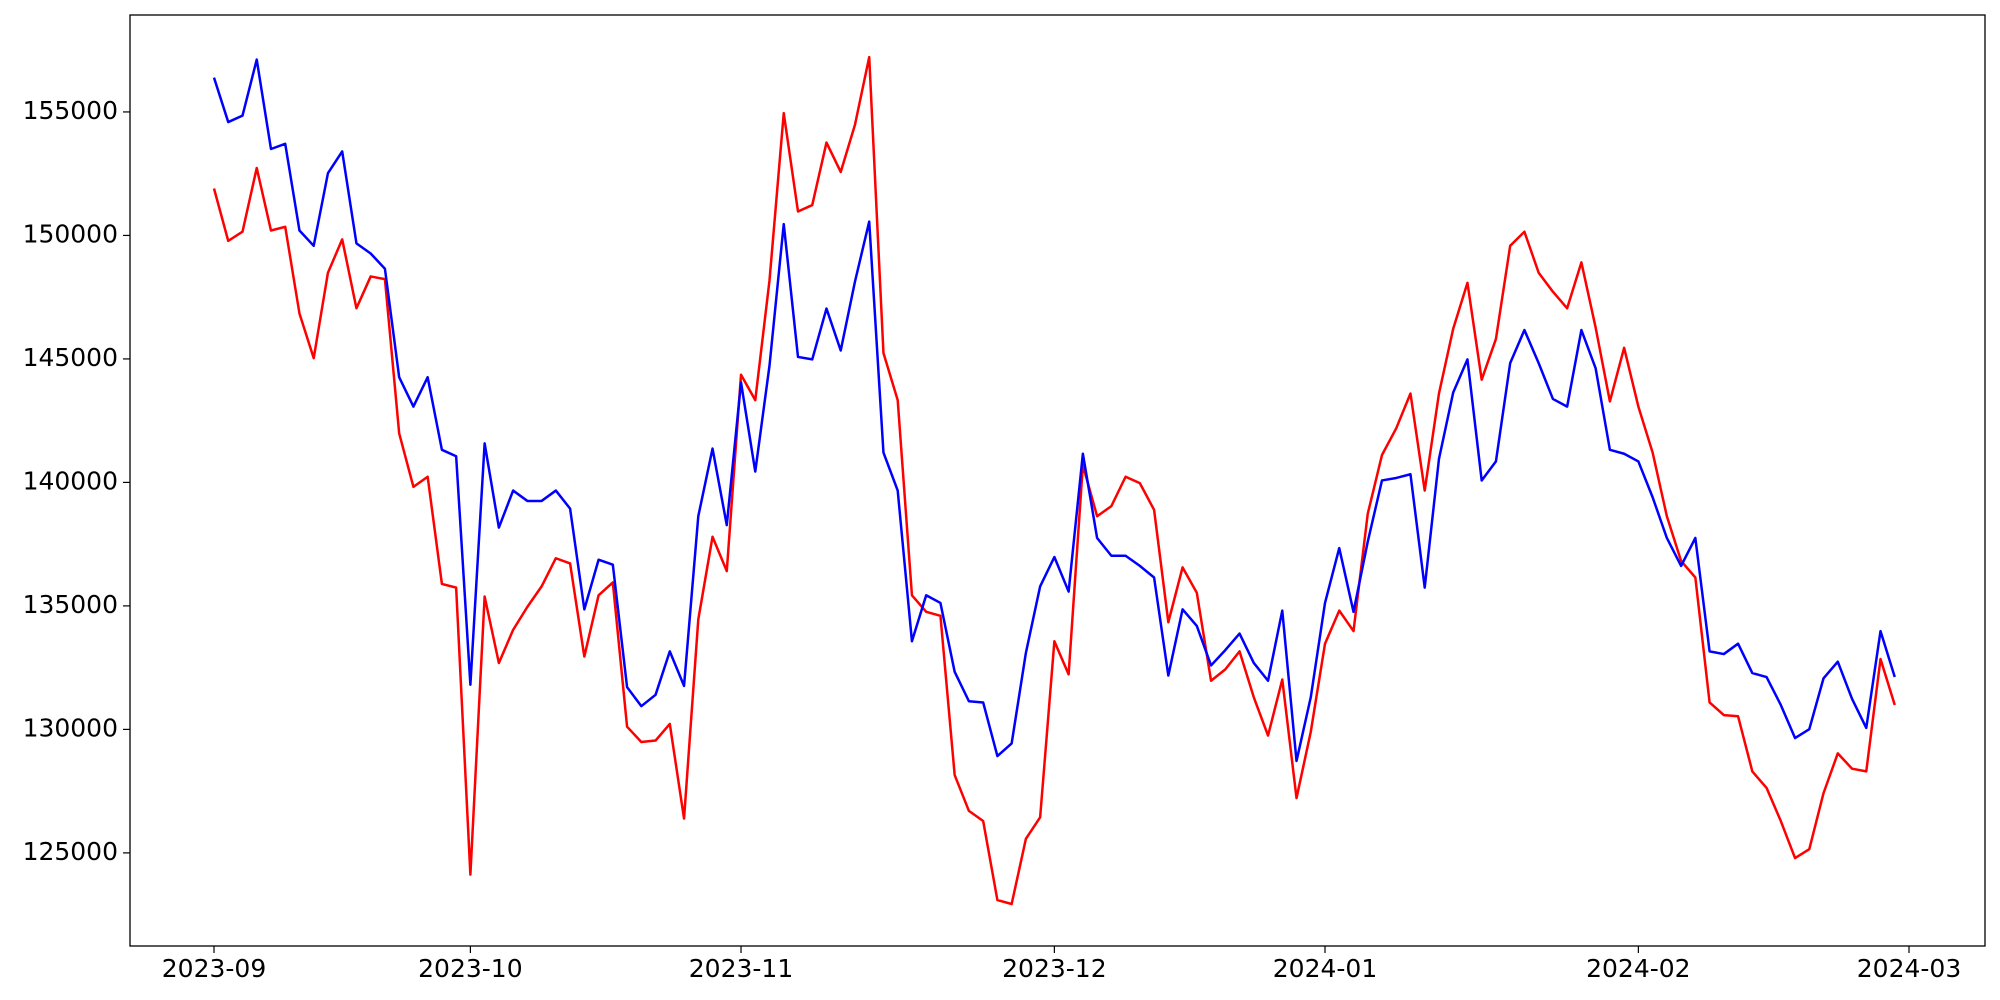 The width and height of the screenshot is (2000, 1000). Describe the element at coordinates (70, 357) in the screenshot. I see `y-tick-label: 145000` at that location.